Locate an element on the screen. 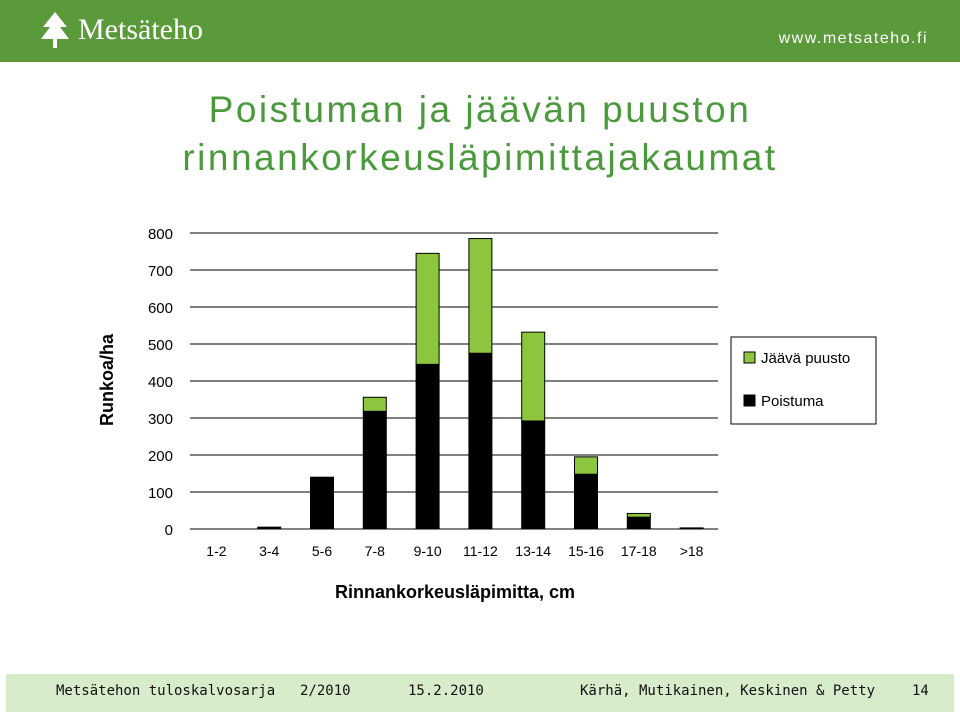 The width and height of the screenshot is (960, 716). footer-number: 2/2010 is located at coordinates (325, 691).